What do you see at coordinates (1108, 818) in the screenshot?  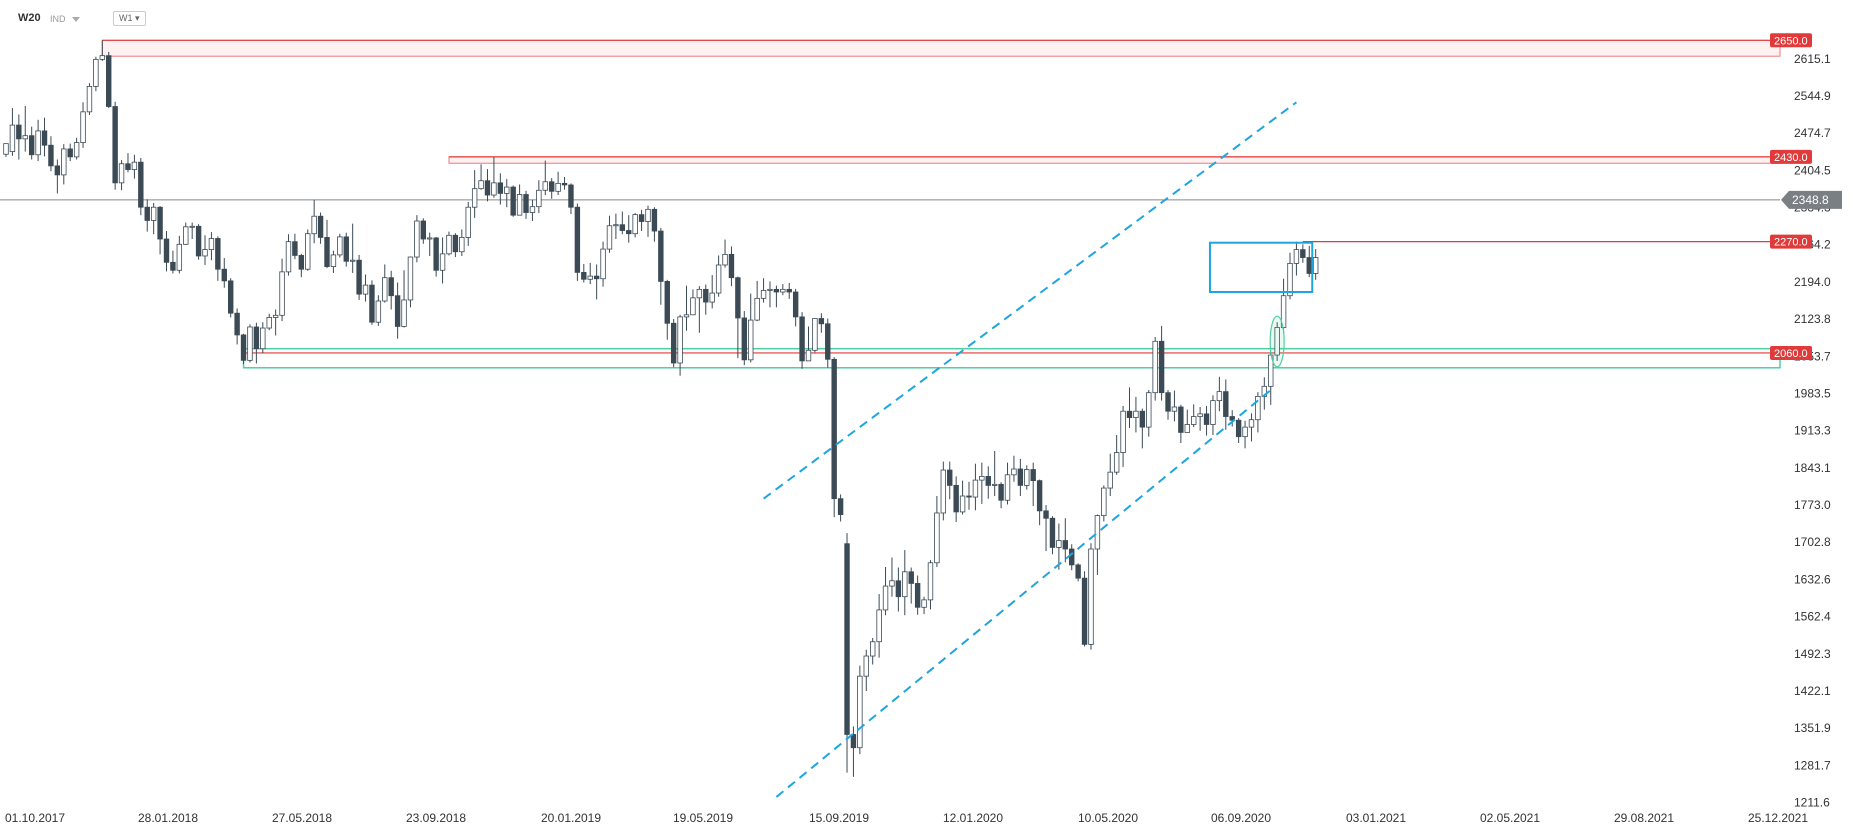 I see `x-tick-label: 10.05.2020` at bounding box center [1108, 818].